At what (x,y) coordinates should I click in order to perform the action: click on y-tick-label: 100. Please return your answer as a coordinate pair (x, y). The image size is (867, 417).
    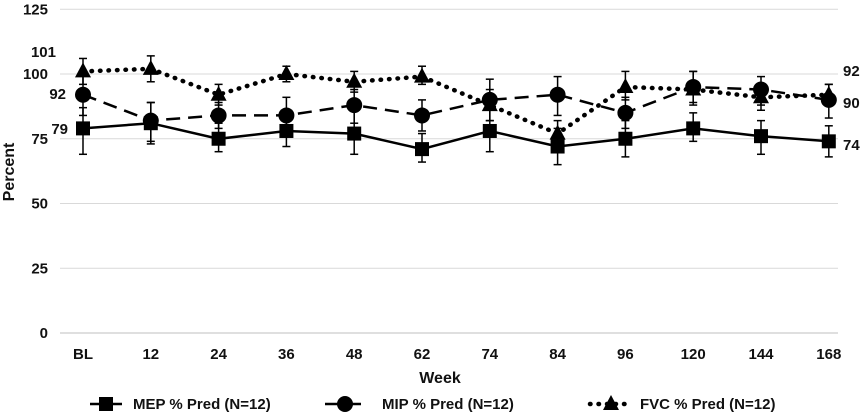
    Looking at the image, I should click on (35, 74).